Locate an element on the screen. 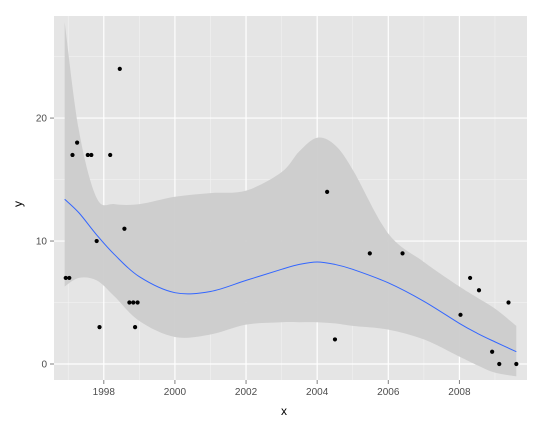 This screenshot has height=428, width=540. x-axis-title: x is located at coordinates (284, 411).